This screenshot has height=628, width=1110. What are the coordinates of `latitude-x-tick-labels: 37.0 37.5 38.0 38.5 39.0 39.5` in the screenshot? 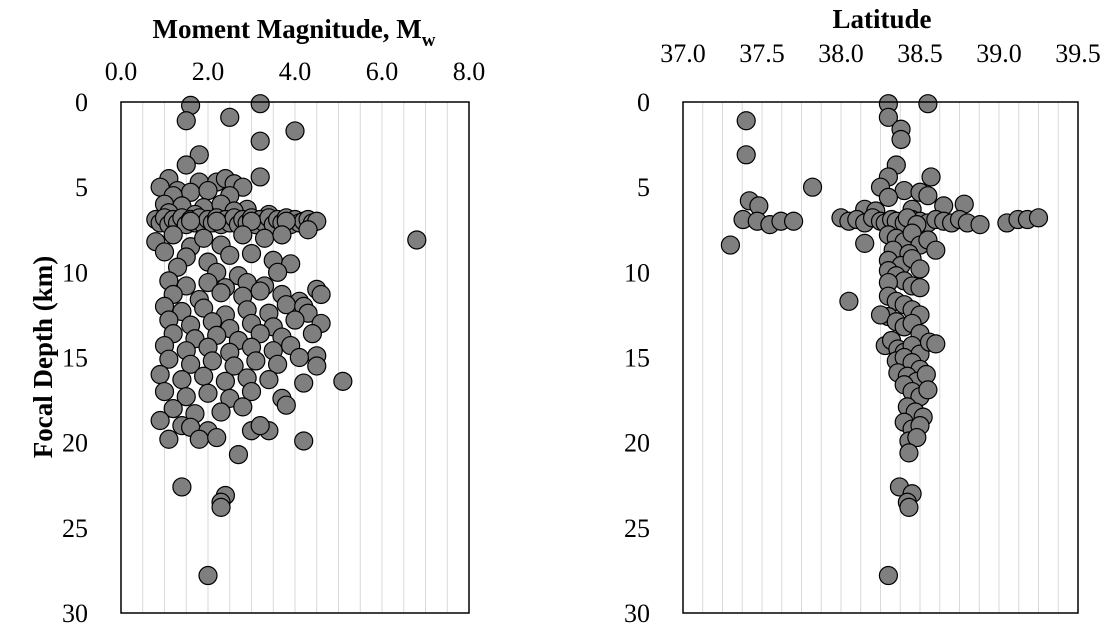 It's located at (880, 53).